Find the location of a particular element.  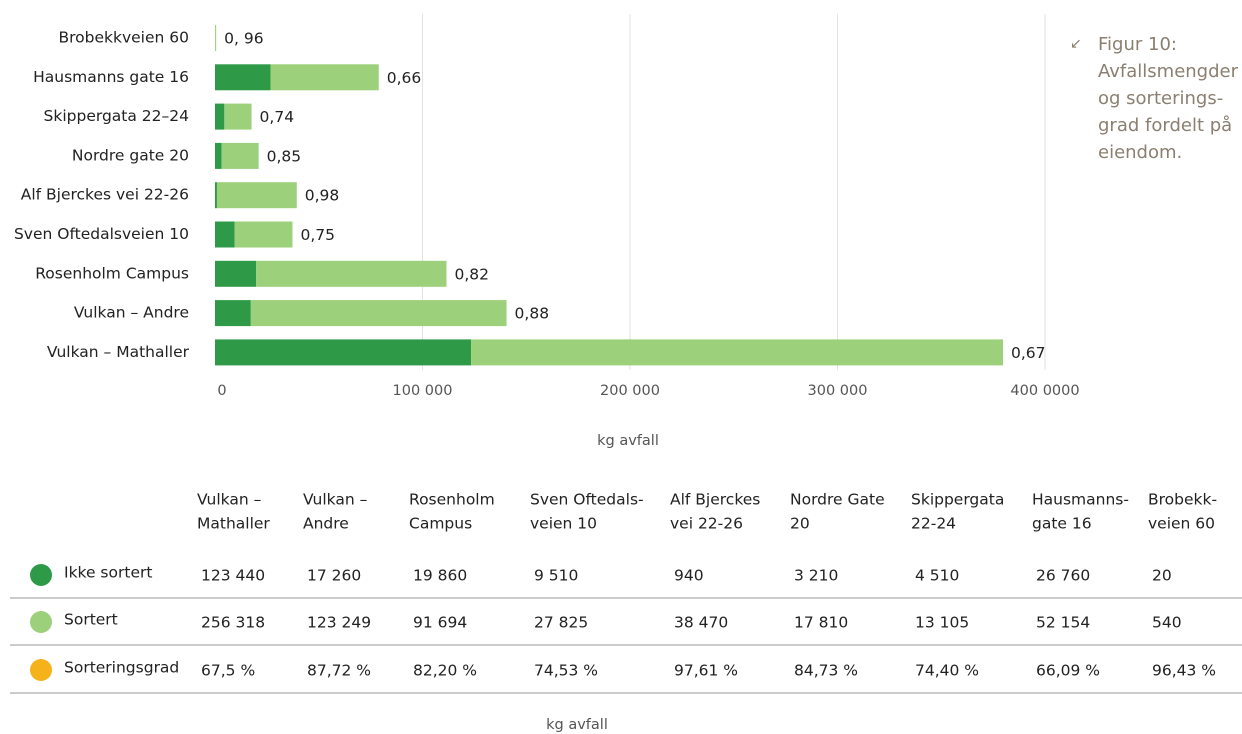

data-label: 0,75 is located at coordinates (317, 235).